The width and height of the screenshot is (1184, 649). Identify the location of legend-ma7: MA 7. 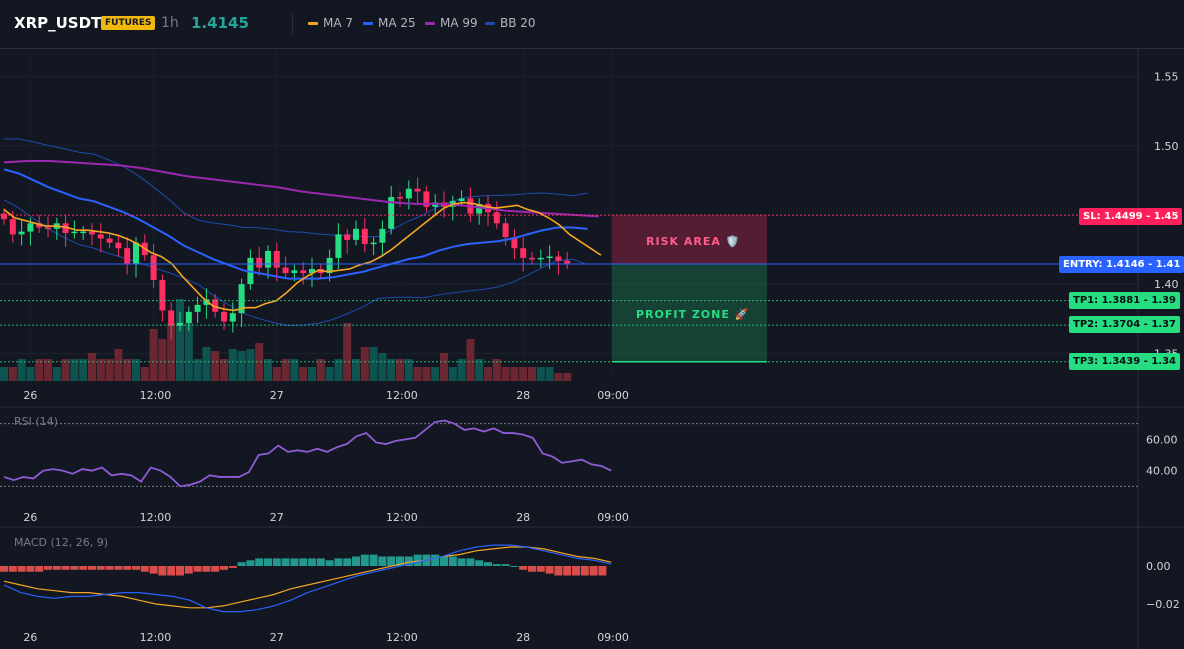
(330, 23).